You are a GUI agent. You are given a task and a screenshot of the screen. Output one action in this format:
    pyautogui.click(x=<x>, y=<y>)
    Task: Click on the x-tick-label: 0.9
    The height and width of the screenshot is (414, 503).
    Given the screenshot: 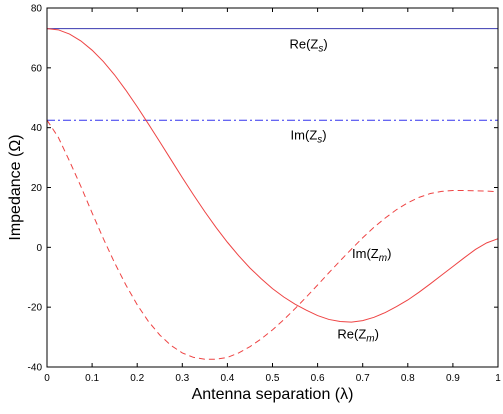 What is the action you would take?
    pyautogui.click(x=453, y=378)
    